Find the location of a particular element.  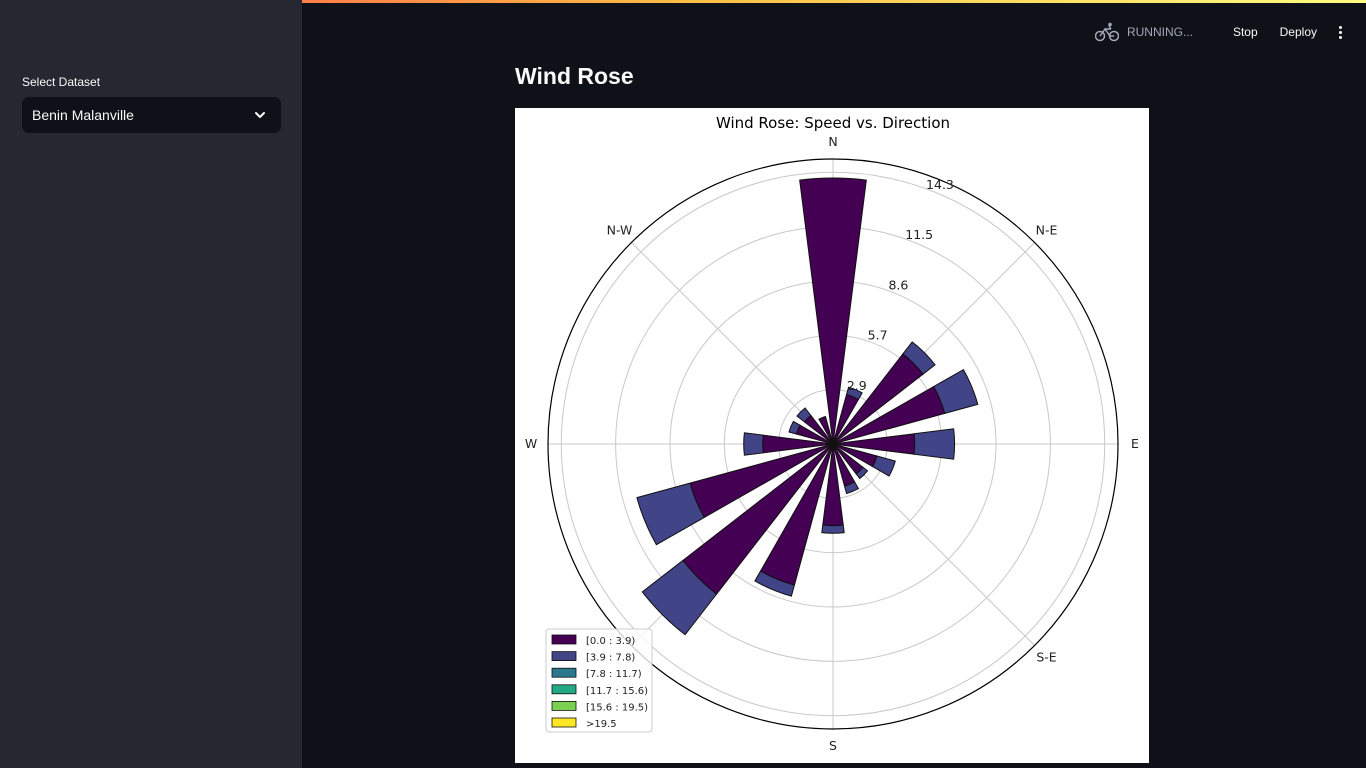

radial-tick-label: 5.7 is located at coordinates (878, 335).